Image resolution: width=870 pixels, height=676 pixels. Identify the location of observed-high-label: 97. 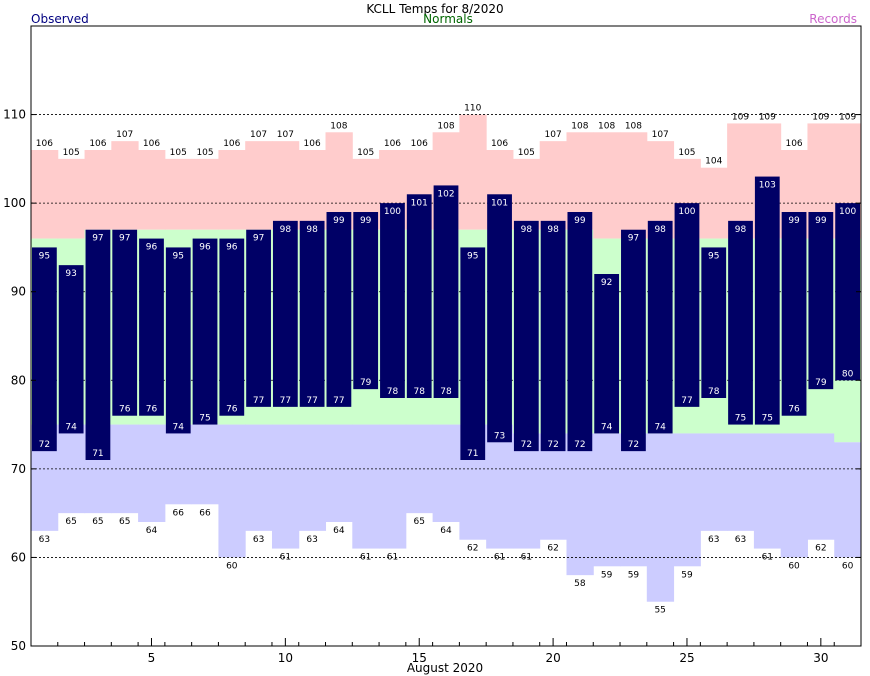
(97, 239).